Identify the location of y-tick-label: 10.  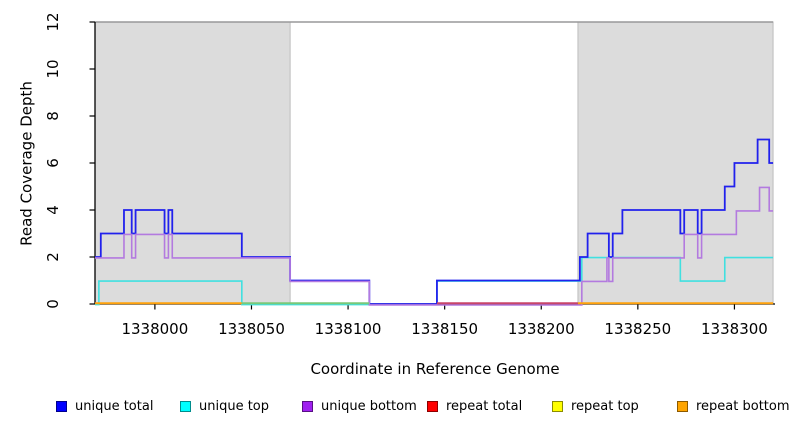
(53, 68).